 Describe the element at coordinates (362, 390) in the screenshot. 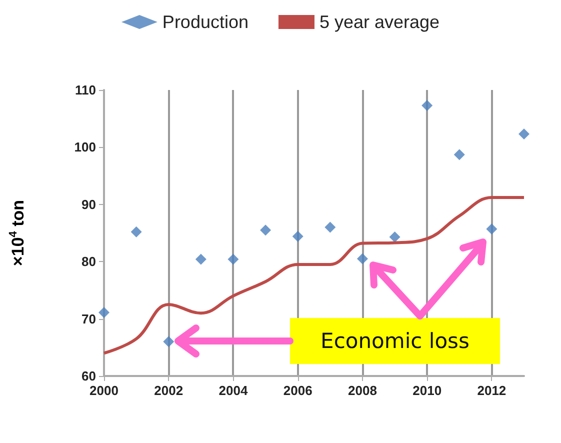

I see `x-tick-label: 2008` at that location.